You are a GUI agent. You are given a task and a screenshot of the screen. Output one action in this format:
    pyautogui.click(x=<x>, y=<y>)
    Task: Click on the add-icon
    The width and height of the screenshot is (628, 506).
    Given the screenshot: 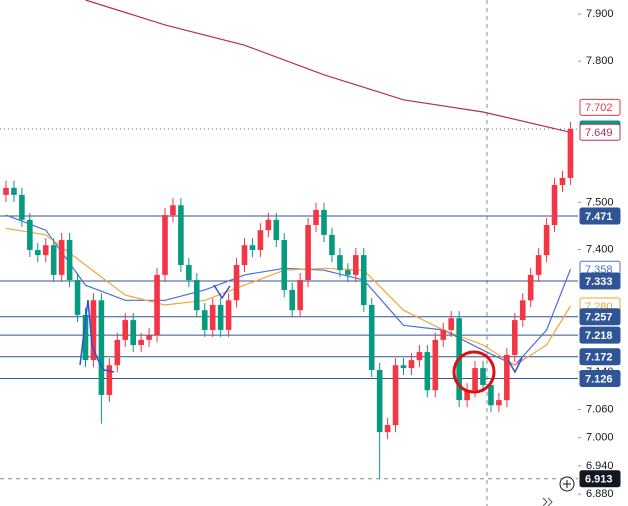 What is the action you would take?
    pyautogui.click(x=567, y=484)
    